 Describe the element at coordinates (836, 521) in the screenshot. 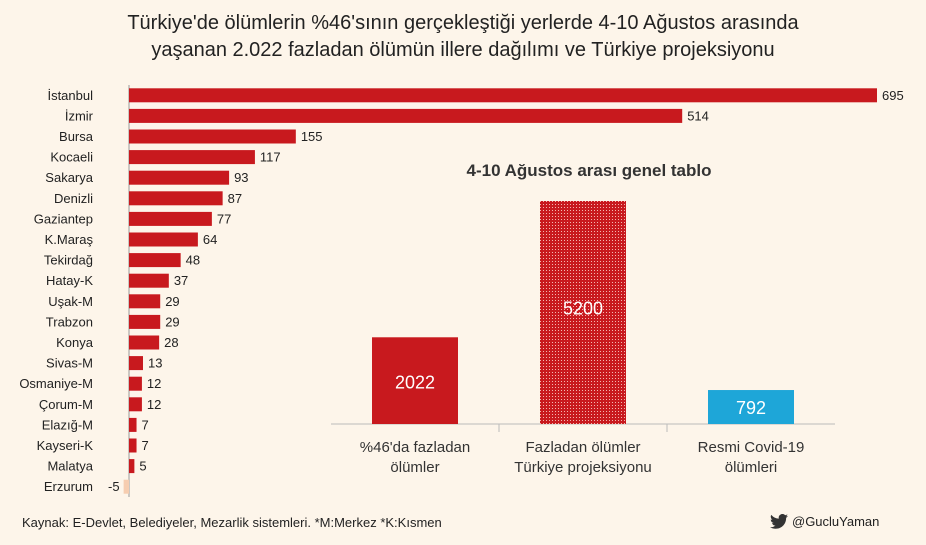

I see `author-handle-text: @GucluYaman` at that location.